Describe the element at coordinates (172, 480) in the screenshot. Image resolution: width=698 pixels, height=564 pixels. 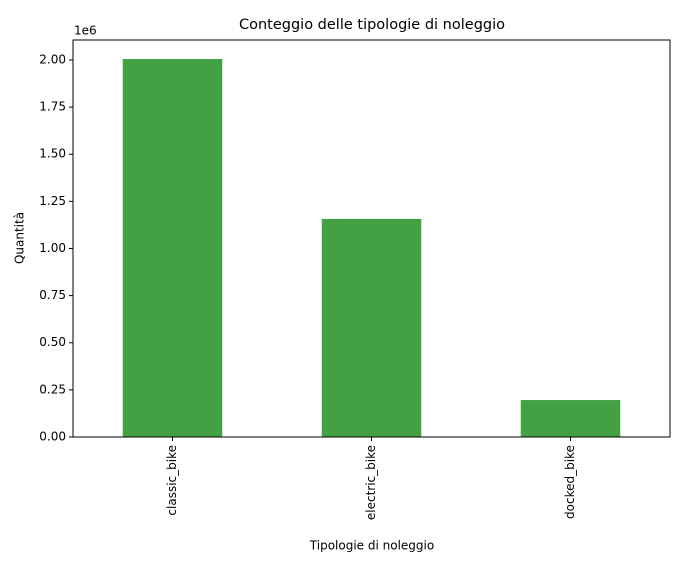
I see `x-tick-label: classic_bike` at that location.